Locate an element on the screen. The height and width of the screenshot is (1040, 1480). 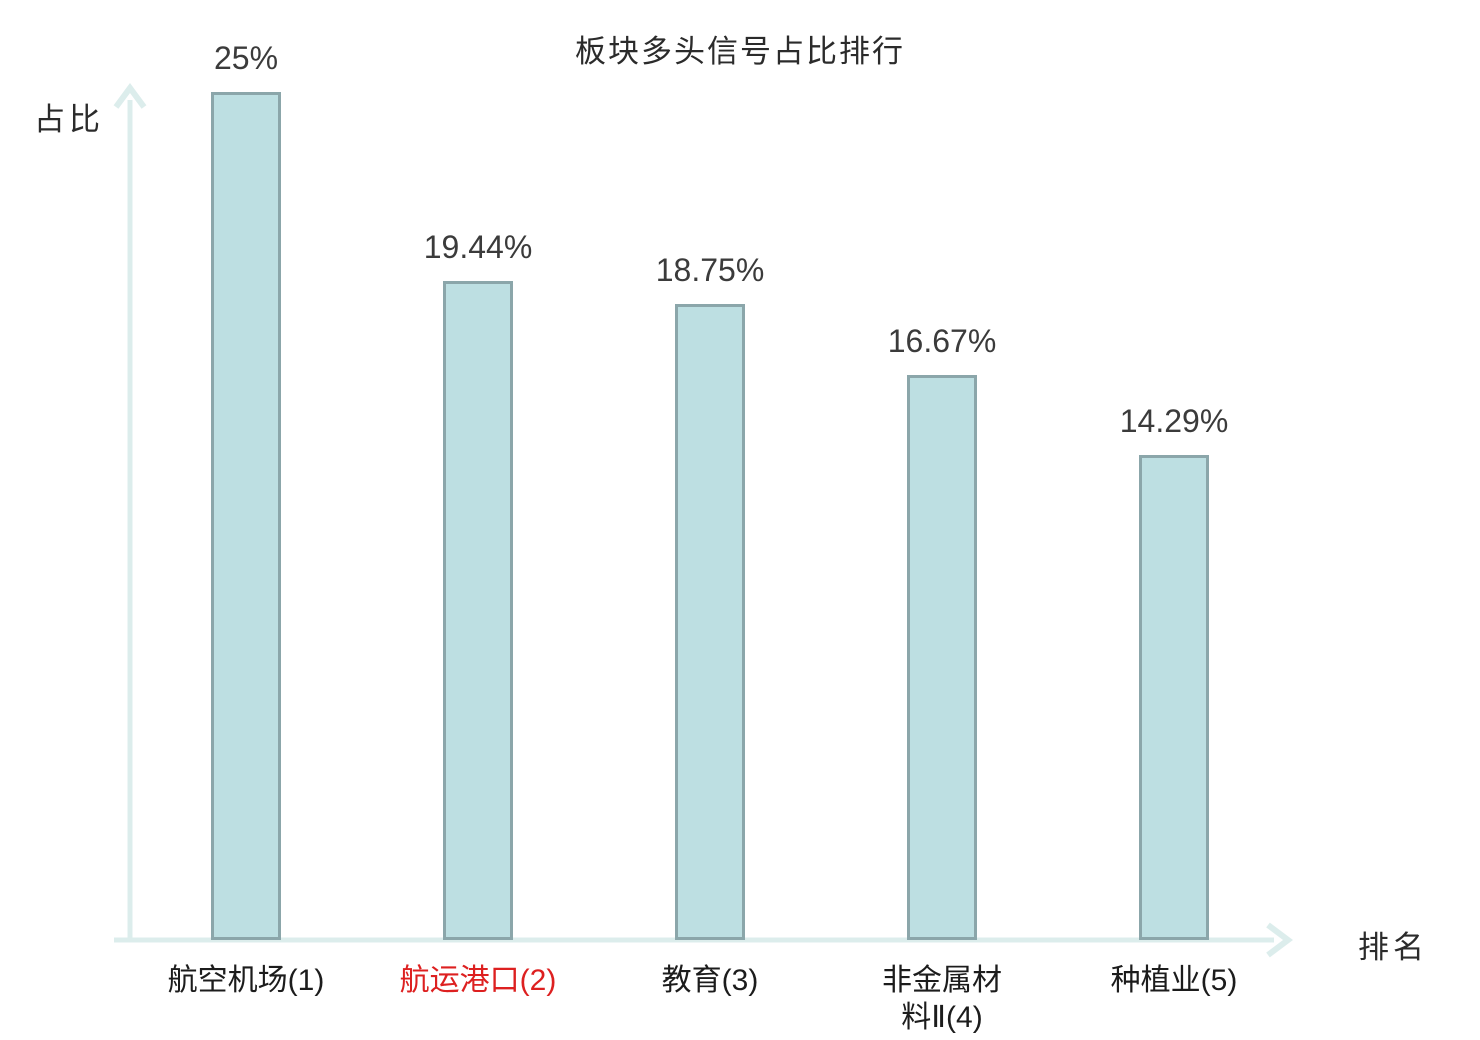
x-axis-label: 排名 is located at coordinates (1393, 947).